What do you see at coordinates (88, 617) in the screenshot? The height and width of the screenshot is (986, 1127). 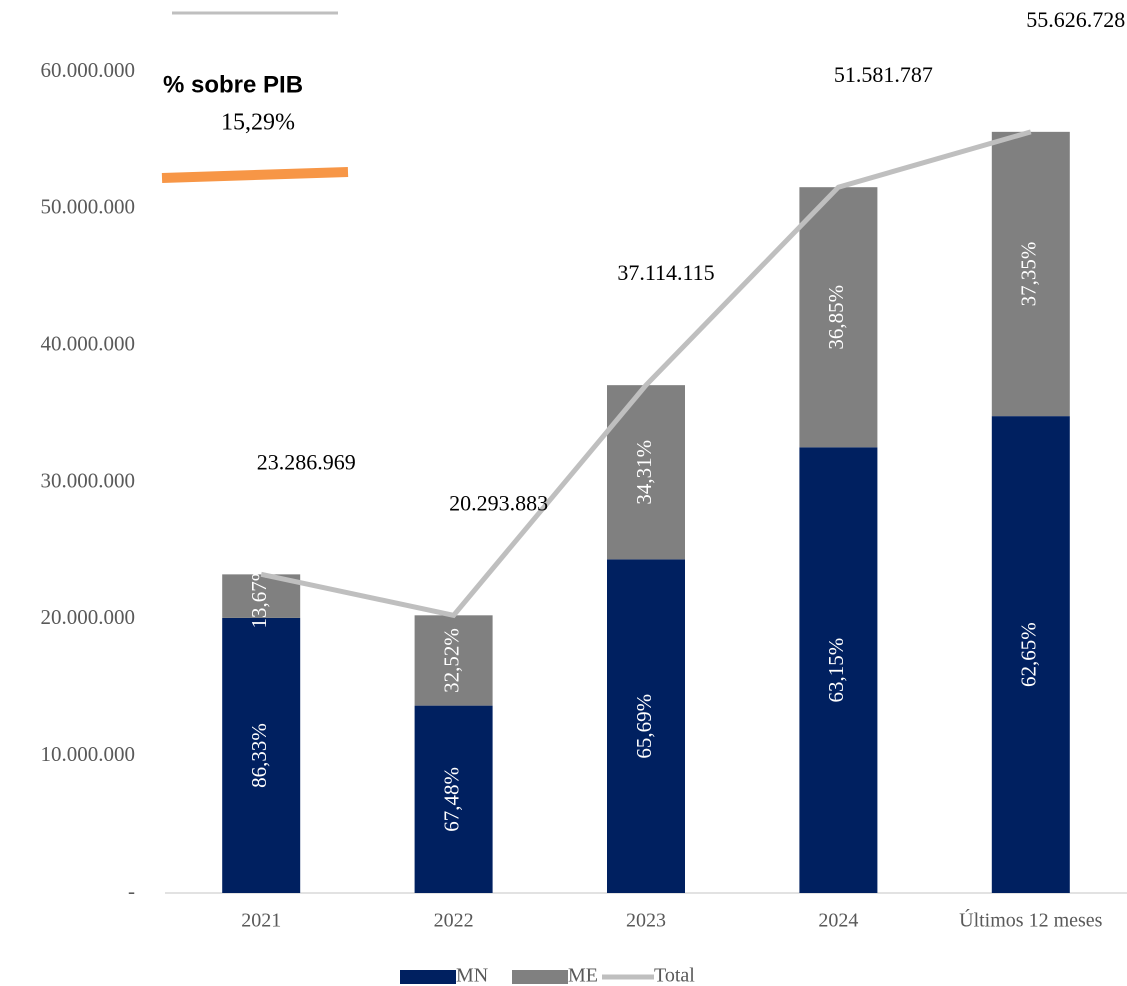 I see `y-tick-label: 20.000.000` at bounding box center [88, 617].